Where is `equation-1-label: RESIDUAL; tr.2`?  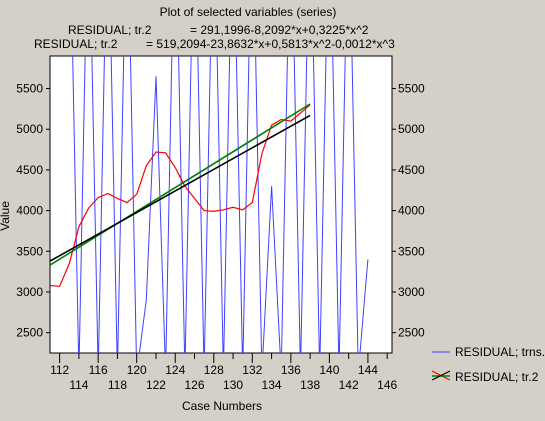
equation-1-label: RESIDUAL; tr.2 is located at coordinates (110, 30).